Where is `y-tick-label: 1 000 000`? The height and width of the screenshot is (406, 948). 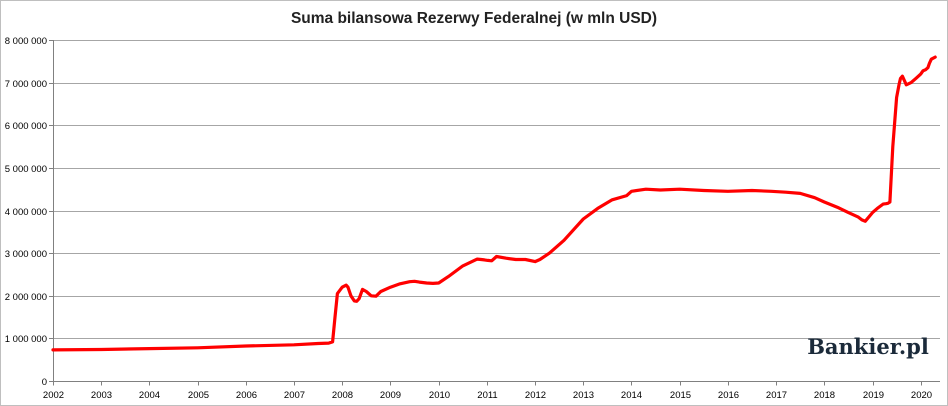 y-tick-label: 1 000 000 is located at coordinates (26, 339).